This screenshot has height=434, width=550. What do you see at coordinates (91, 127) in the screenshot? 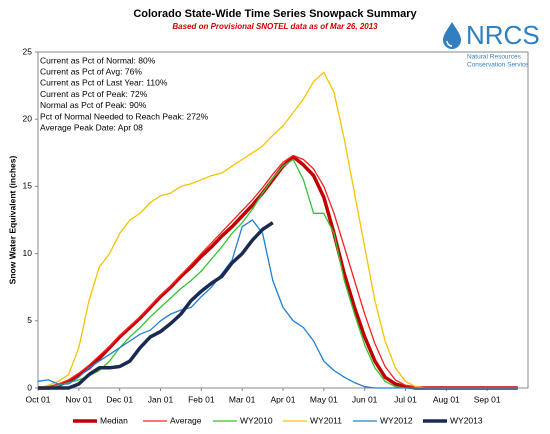
I see `annotation: Average Peak Date: Apr 08` at bounding box center [91, 127].